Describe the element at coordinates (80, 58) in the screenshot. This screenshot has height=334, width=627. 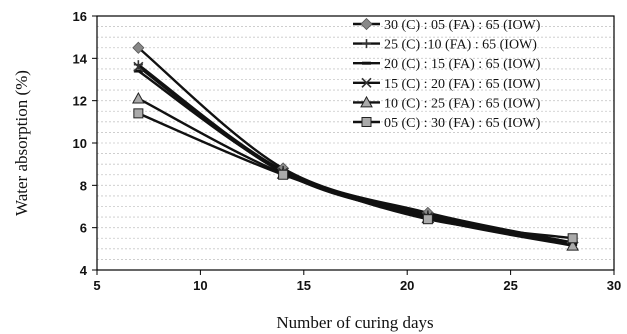
I see `y-tick-label: 14` at that location.